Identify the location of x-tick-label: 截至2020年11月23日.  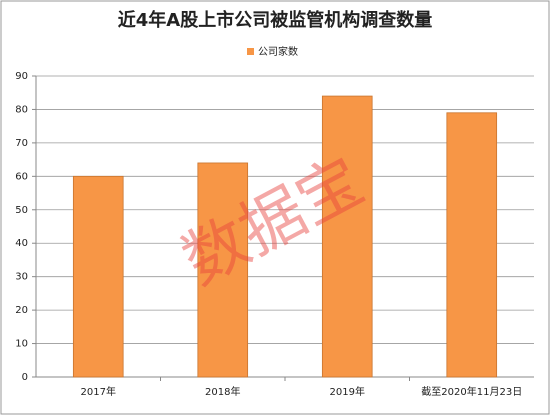
(471, 391).